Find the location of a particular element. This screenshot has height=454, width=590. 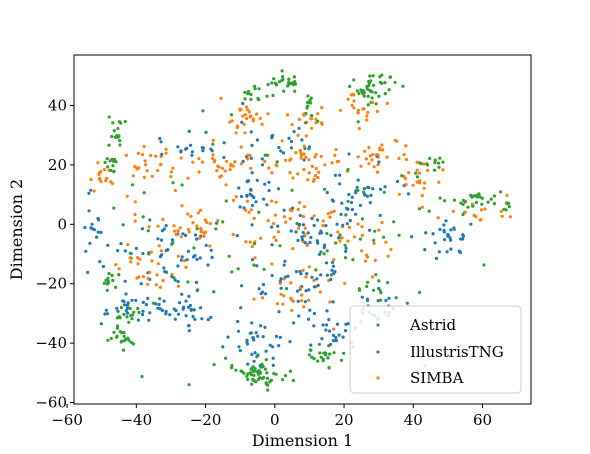

y-axis-label: Dimension 2 is located at coordinates (16, 229).